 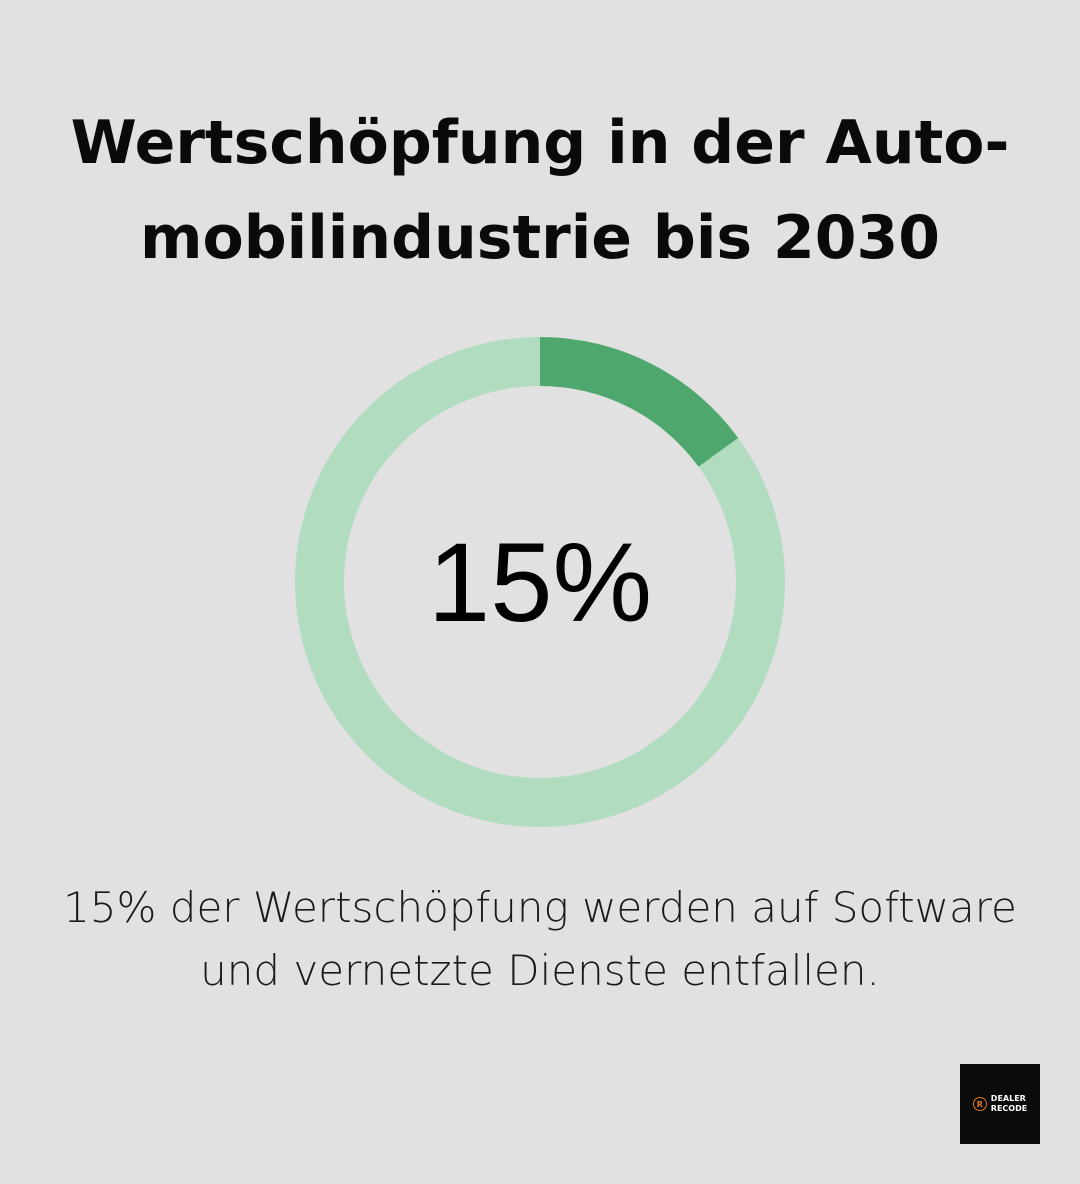 I want to click on logo-line-1: DEALER, so click(x=1008, y=1098).